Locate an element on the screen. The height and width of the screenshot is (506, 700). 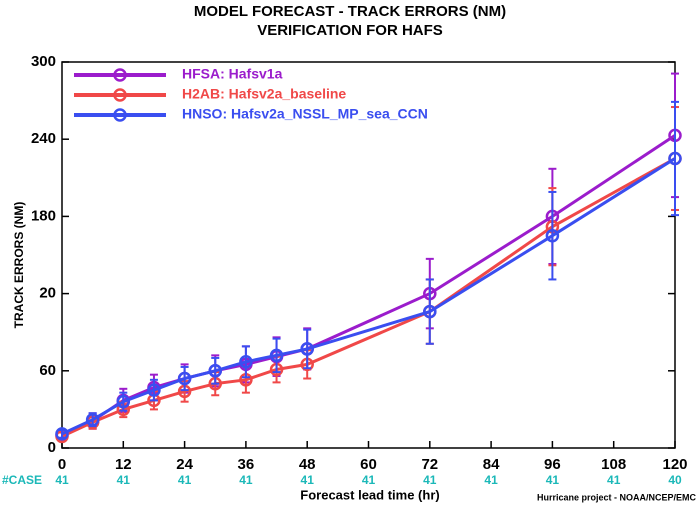
y-tick-label: 60 is located at coordinates (47, 370).